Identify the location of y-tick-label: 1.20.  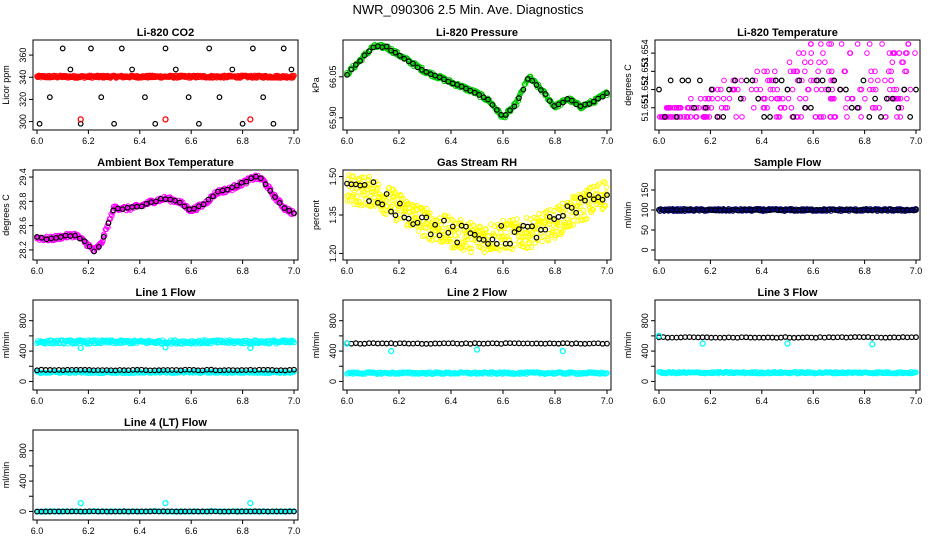
(333, 254).